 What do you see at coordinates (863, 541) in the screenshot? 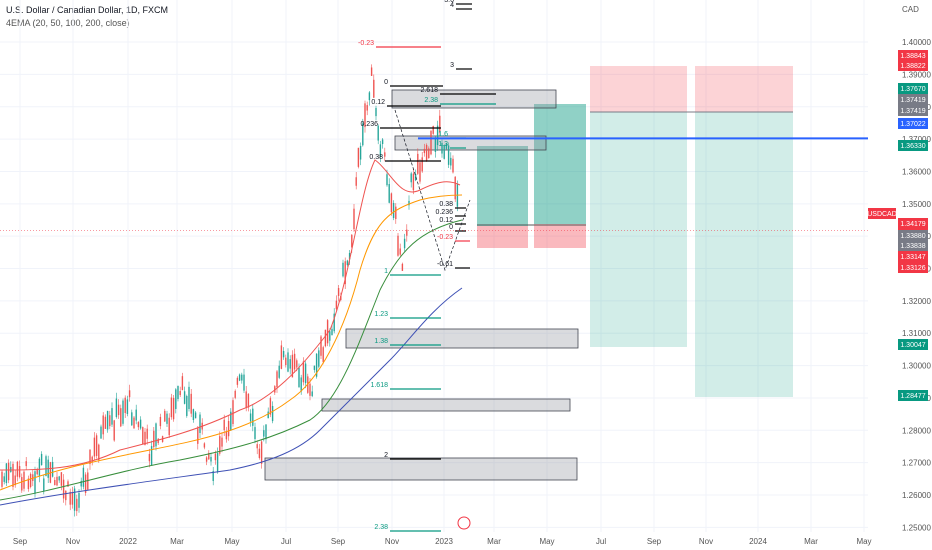
I see `x-tick-label: May` at bounding box center [863, 541].